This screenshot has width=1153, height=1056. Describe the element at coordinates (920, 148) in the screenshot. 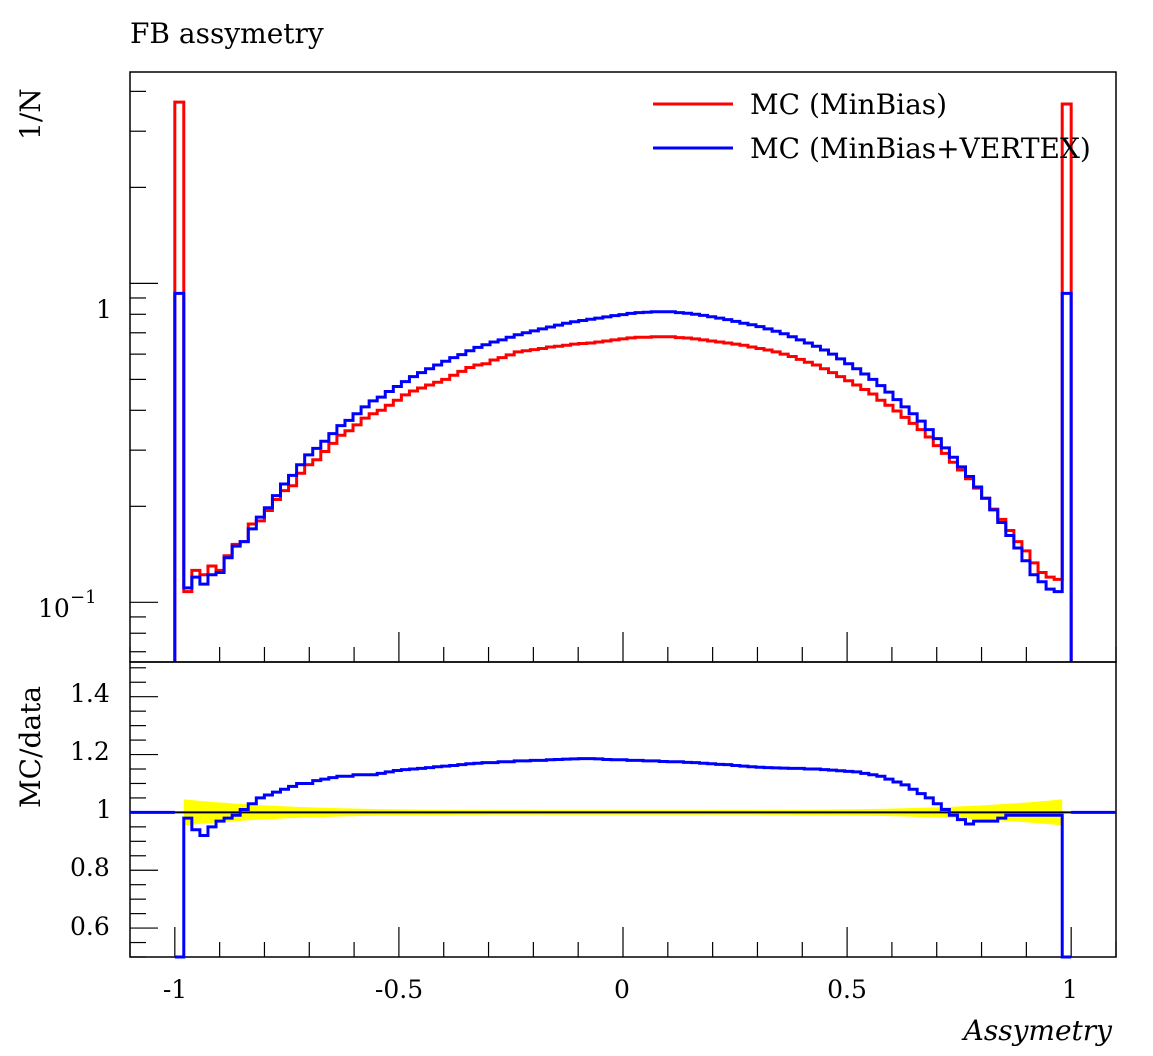

I see `legend-label-vertex: MC (MinBias+VERTEX)` at that location.